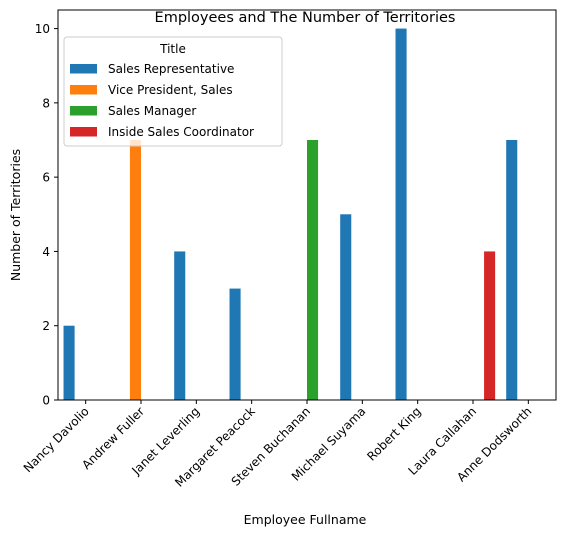 The image size is (581, 541). What do you see at coordinates (170, 90) in the screenshot?
I see `legend-label: Vice President, Sales` at bounding box center [170, 90].